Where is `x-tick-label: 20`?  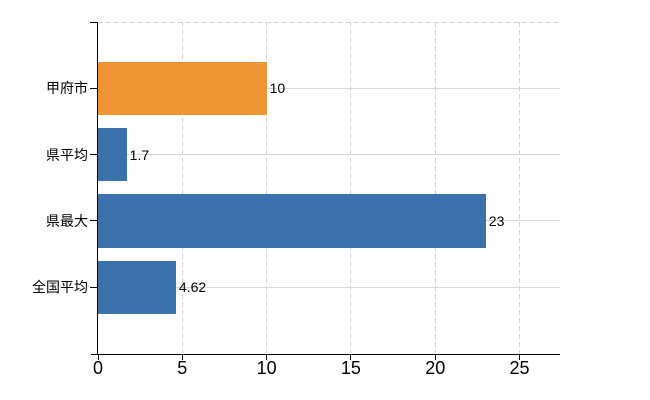 x-tick-label: 20 is located at coordinates (435, 368).